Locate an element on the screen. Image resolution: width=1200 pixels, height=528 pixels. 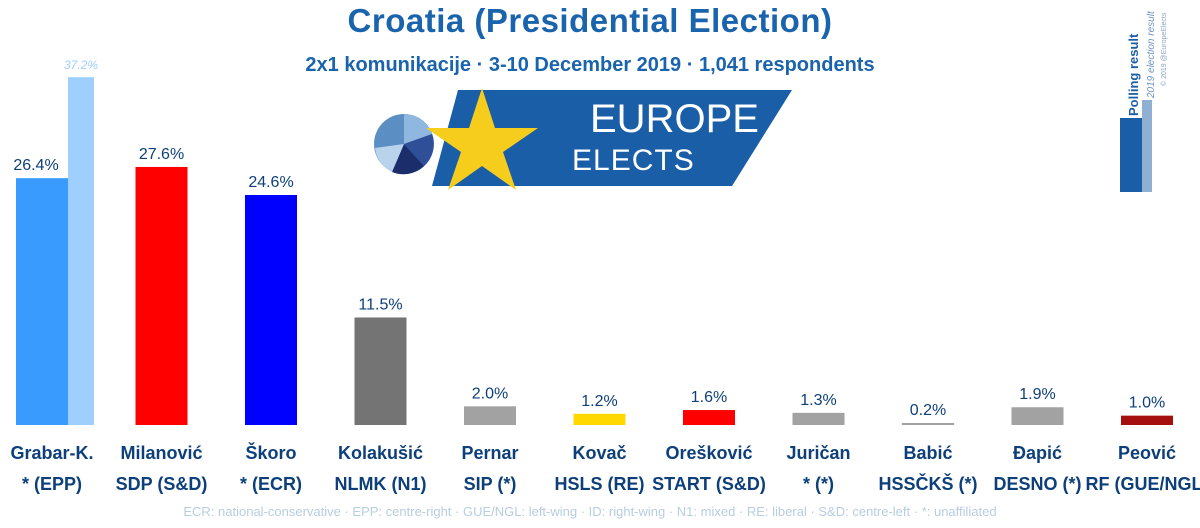
candidate-name-label: Milanović is located at coordinates (161, 453).